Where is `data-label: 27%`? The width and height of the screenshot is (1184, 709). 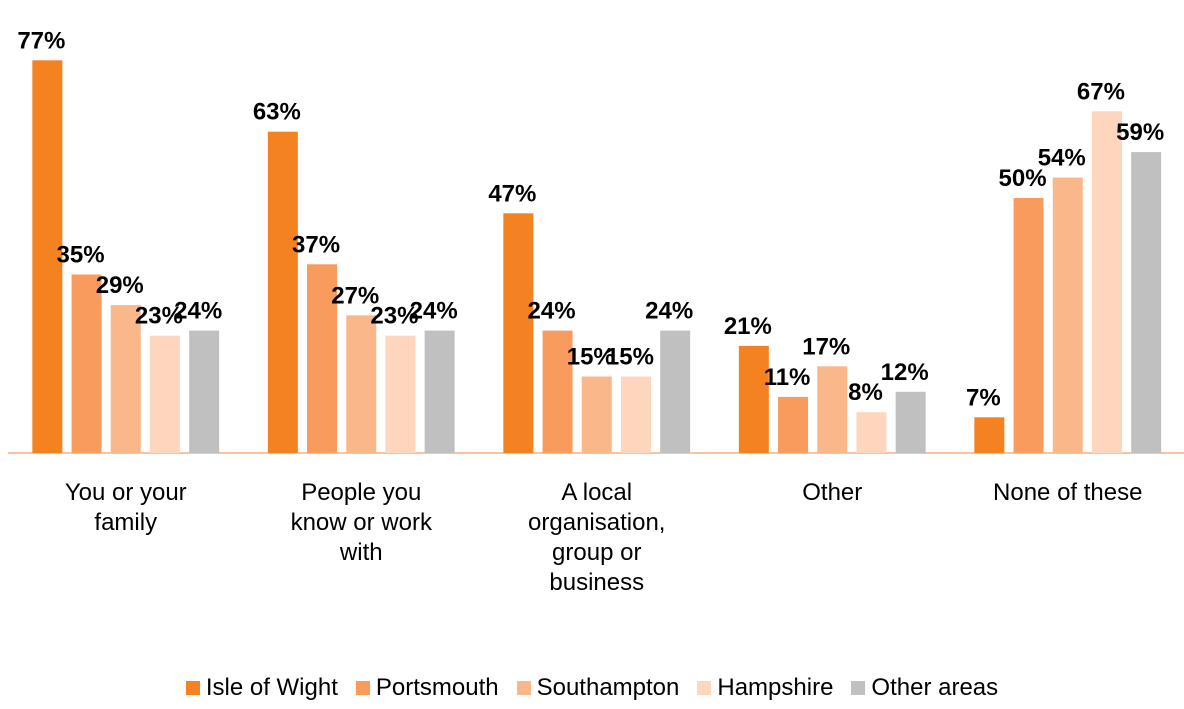
data-label: 27% is located at coordinates (355, 295).